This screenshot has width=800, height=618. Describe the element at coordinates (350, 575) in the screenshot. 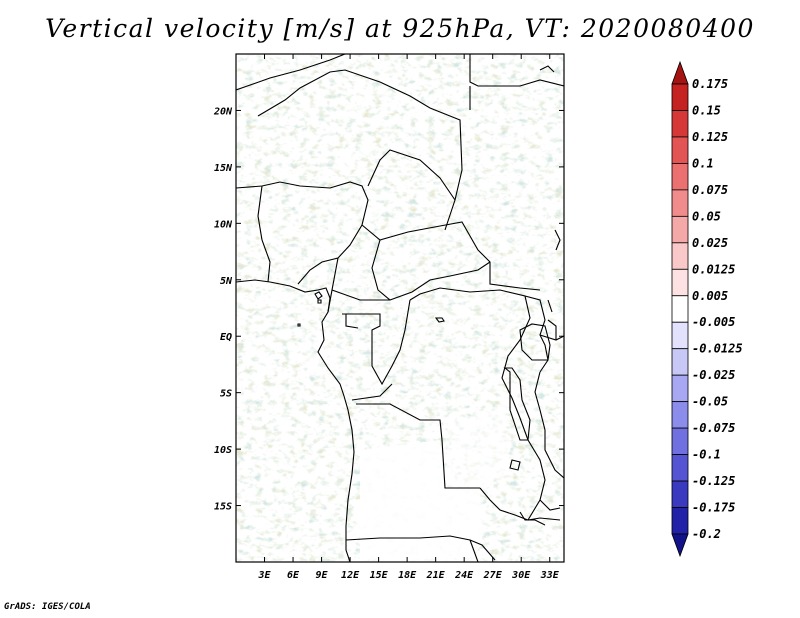

I see `lon-tick-label: 12E` at that location.